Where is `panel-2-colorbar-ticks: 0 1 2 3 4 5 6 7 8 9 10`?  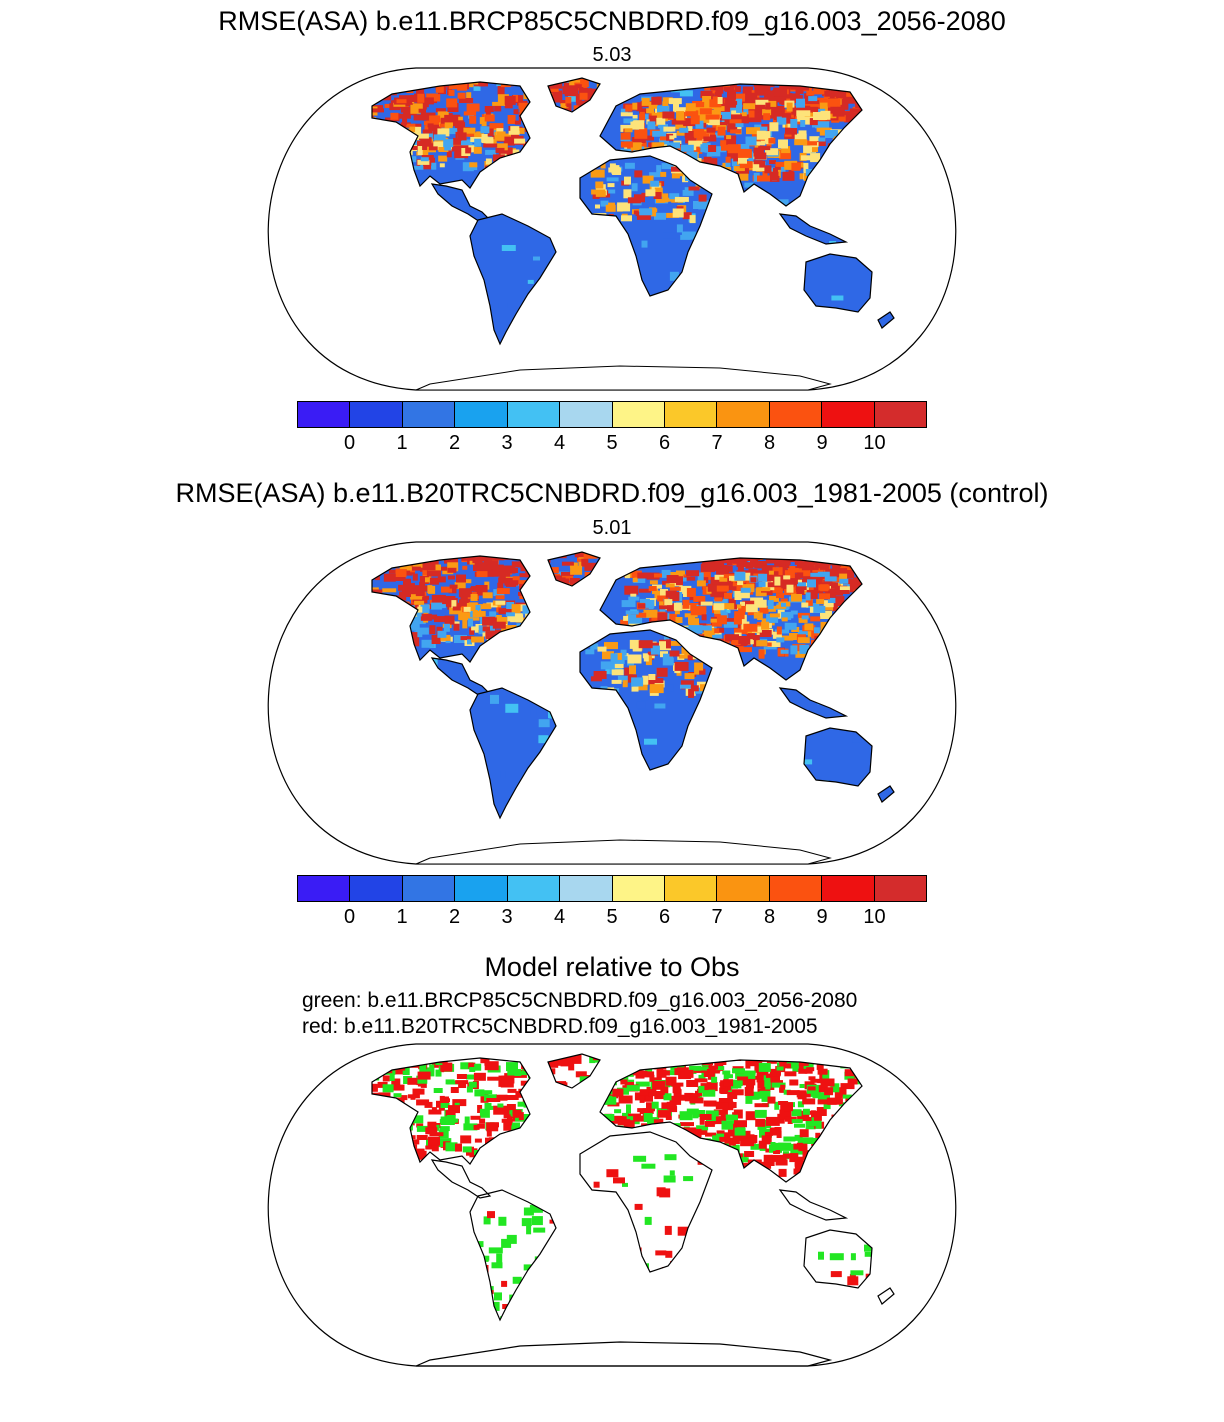 panel-2-colorbar-ticks: 0 1 2 3 4 5 6 7 8 9 10 is located at coordinates (612, 918).